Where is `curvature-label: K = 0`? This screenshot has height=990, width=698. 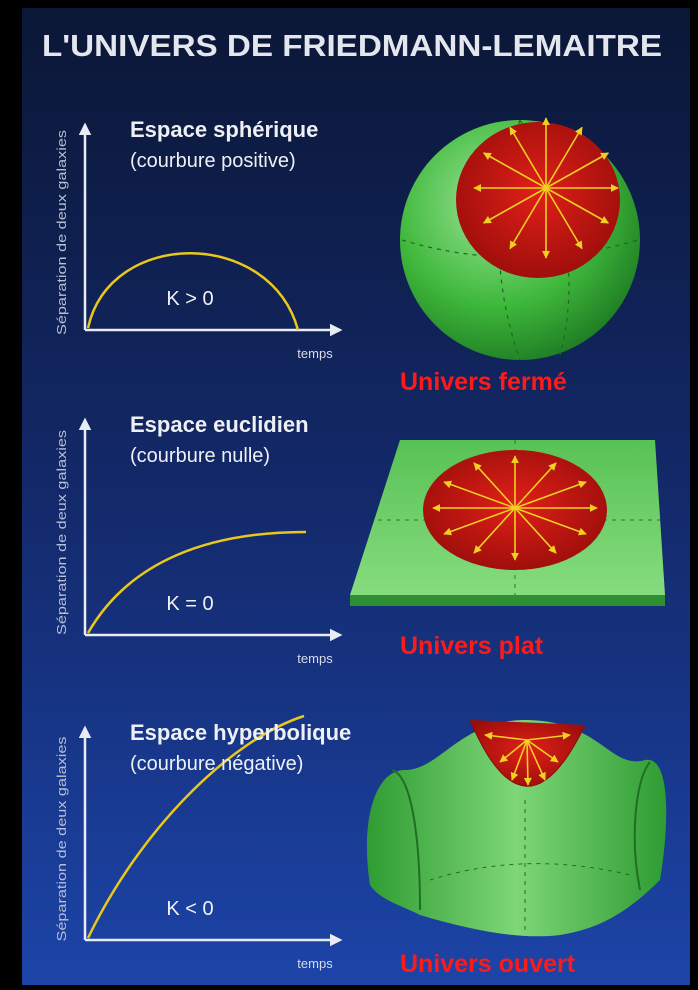 curvature-label: K = 0 is located at coordinates (189, 604).